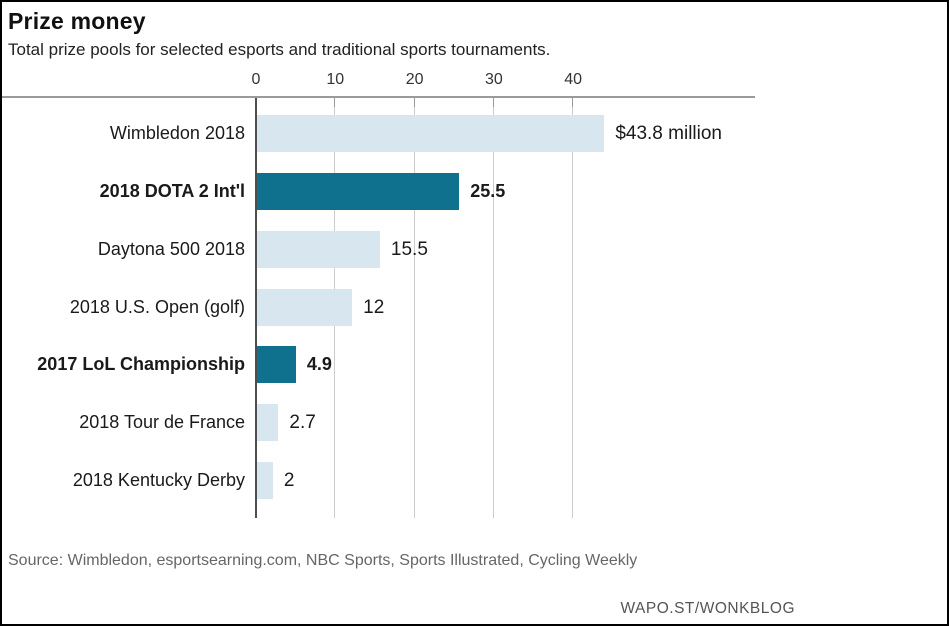  What do you see at coordinates (374, 307) in the screenshot?
I see `bar-value-label: 12` at bounding box center [374, 307].